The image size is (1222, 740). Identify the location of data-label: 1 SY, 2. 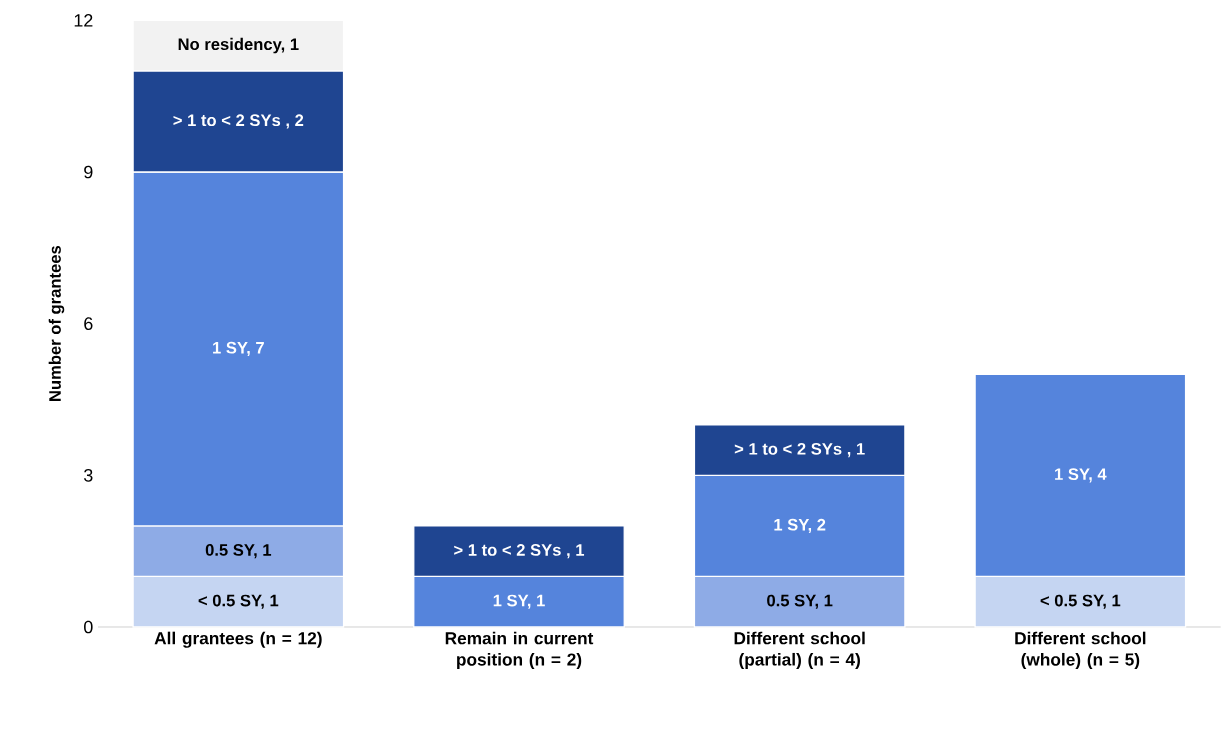
(800, 525).